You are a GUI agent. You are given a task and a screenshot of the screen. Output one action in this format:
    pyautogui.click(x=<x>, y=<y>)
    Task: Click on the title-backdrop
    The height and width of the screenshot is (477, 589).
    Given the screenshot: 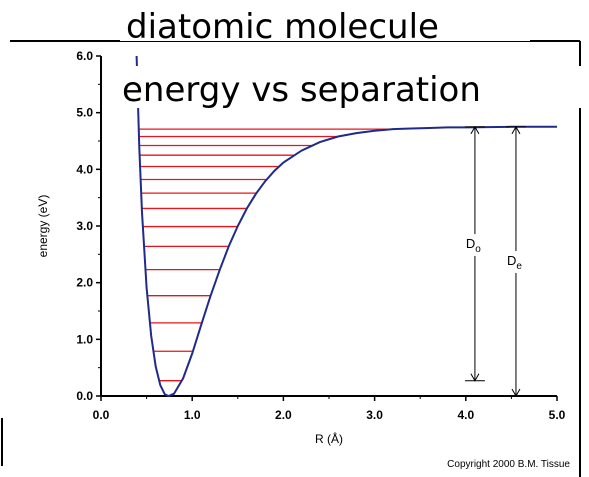 What is the action you would take?
    pyautogui.click(x=325, y=23)
    